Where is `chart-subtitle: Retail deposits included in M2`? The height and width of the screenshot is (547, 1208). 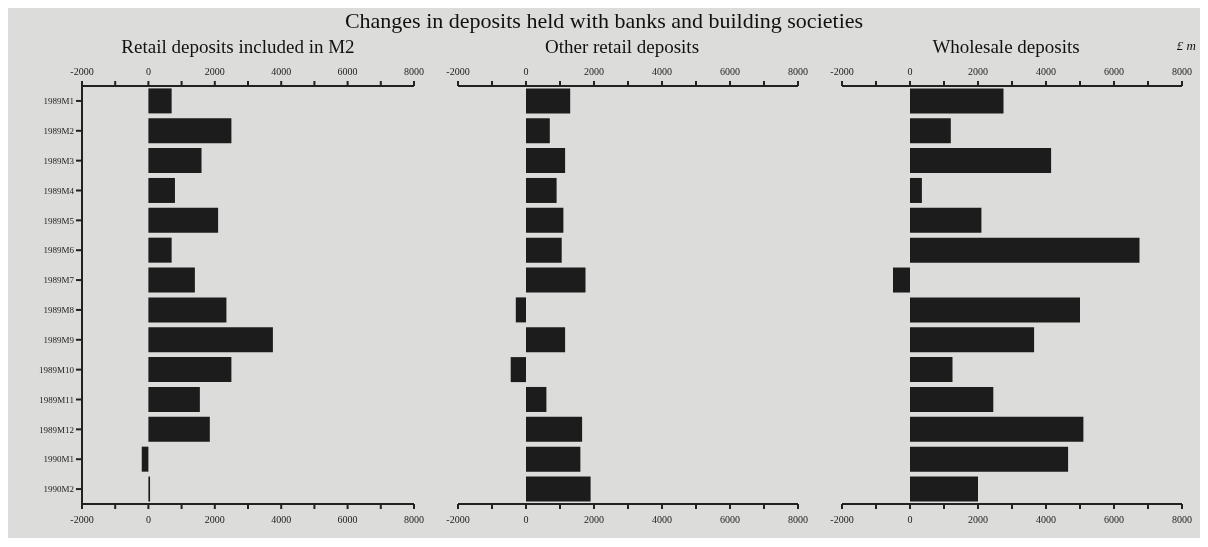 chart-subtitle: Retail deposits included in M2 is located at coordinates (238, 47).